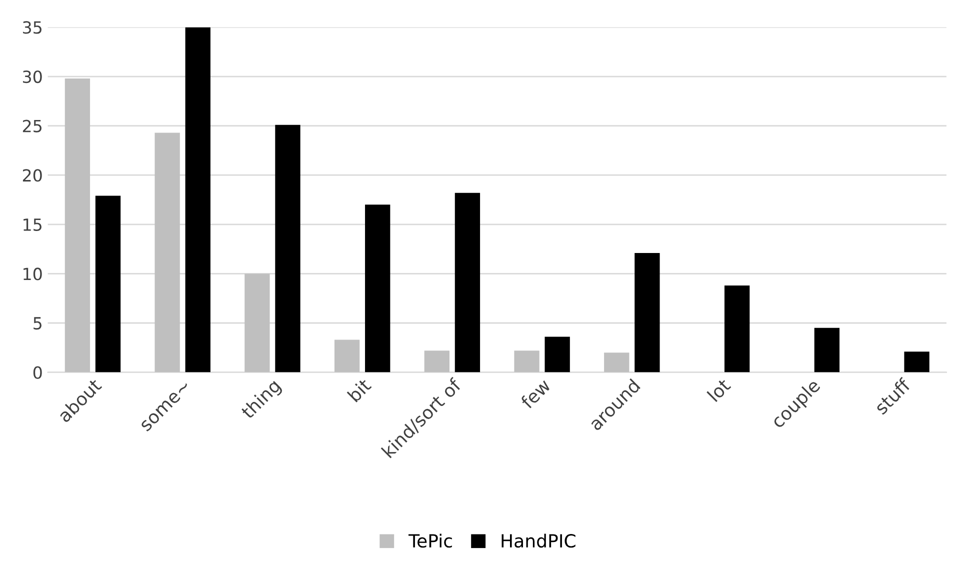  Describe the element at coordinates (32, 27) in the screenshot. I see `y-tick-label: 35` at that location.